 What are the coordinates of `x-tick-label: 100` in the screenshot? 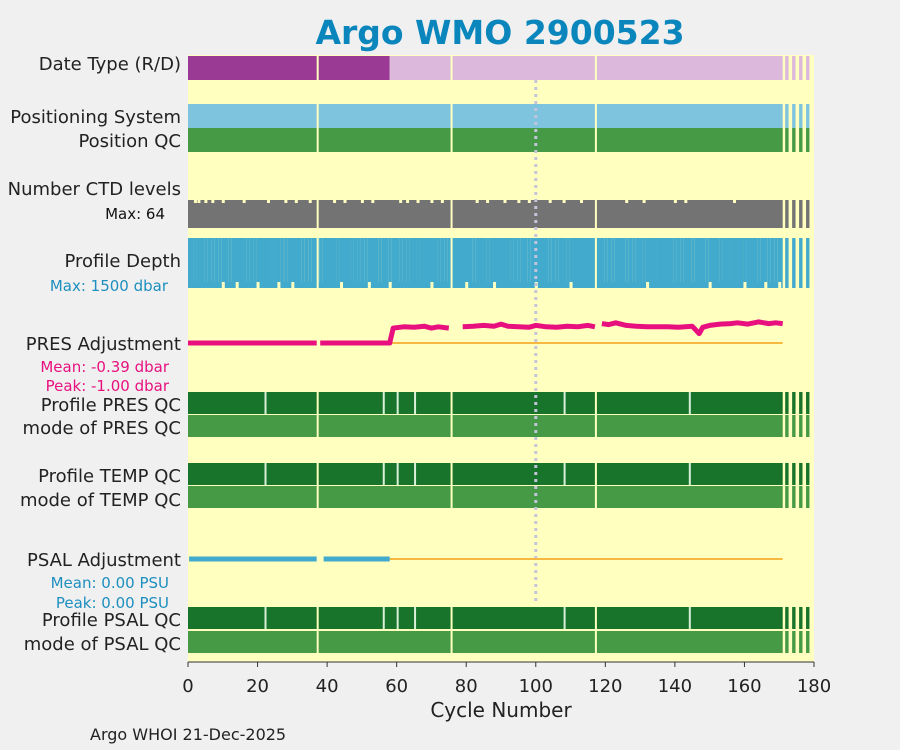 It's located at (536, 686).